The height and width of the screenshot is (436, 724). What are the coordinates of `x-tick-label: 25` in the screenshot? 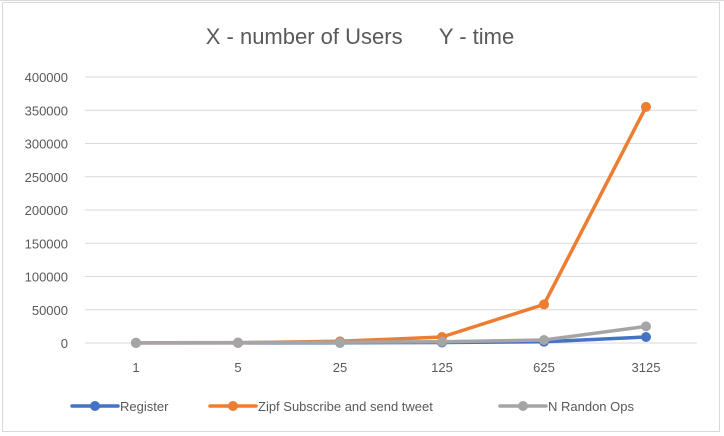 It's located at (340, 367).